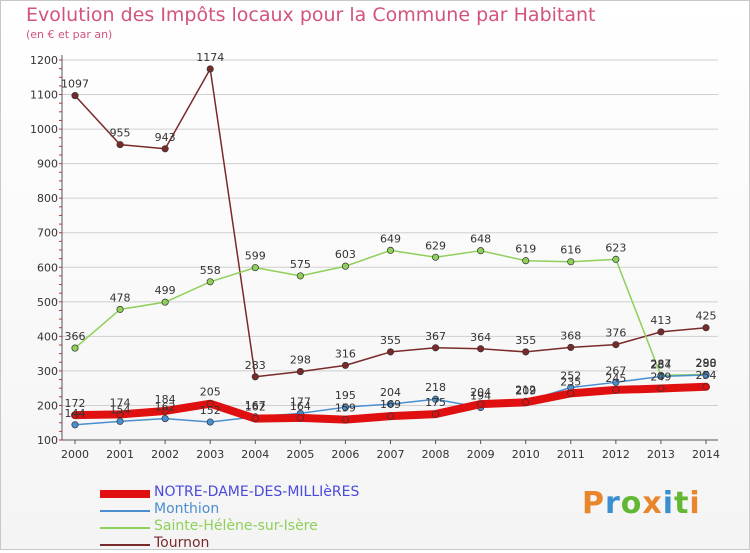  What do you see at coordinates (570, 335) in the screenshot?
I see `data-label: 368` at bounding box center [570, 335].